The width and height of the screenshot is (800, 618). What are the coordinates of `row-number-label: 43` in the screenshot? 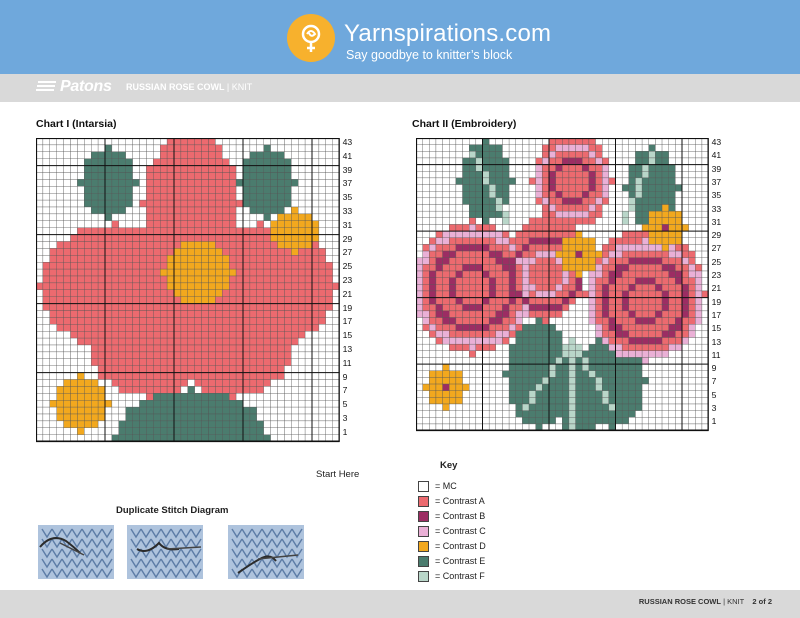 It's located at (347, 142).